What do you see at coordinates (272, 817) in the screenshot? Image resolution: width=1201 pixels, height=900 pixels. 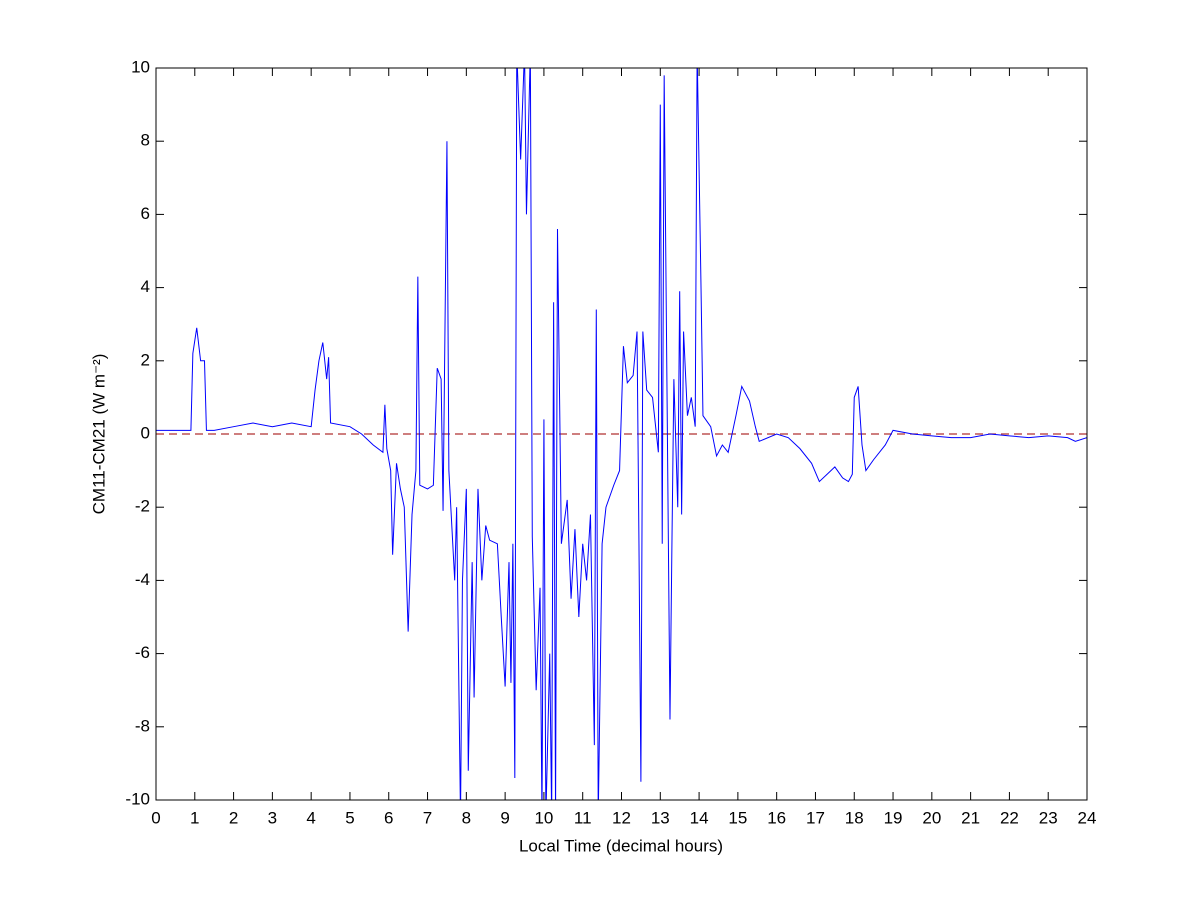 I see `x-tick-label: 3` at bounding box center [272, 817].